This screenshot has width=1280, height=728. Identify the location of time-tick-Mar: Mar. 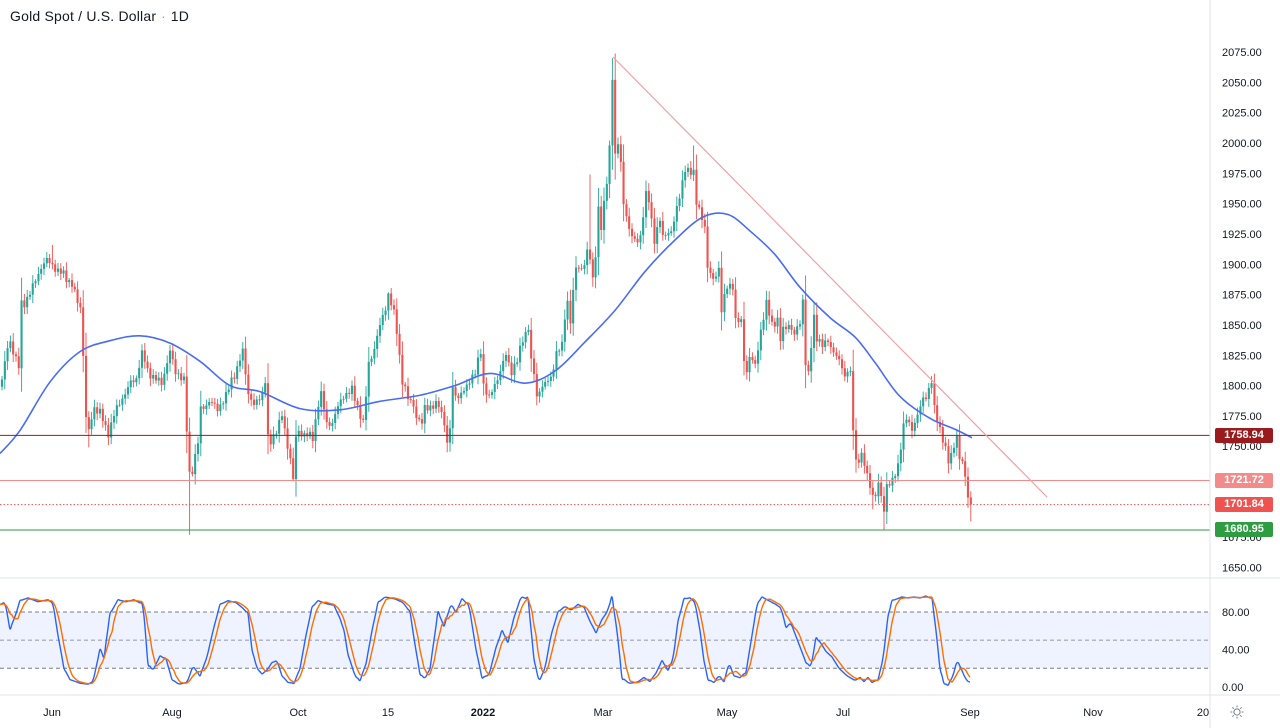
(603, 713).